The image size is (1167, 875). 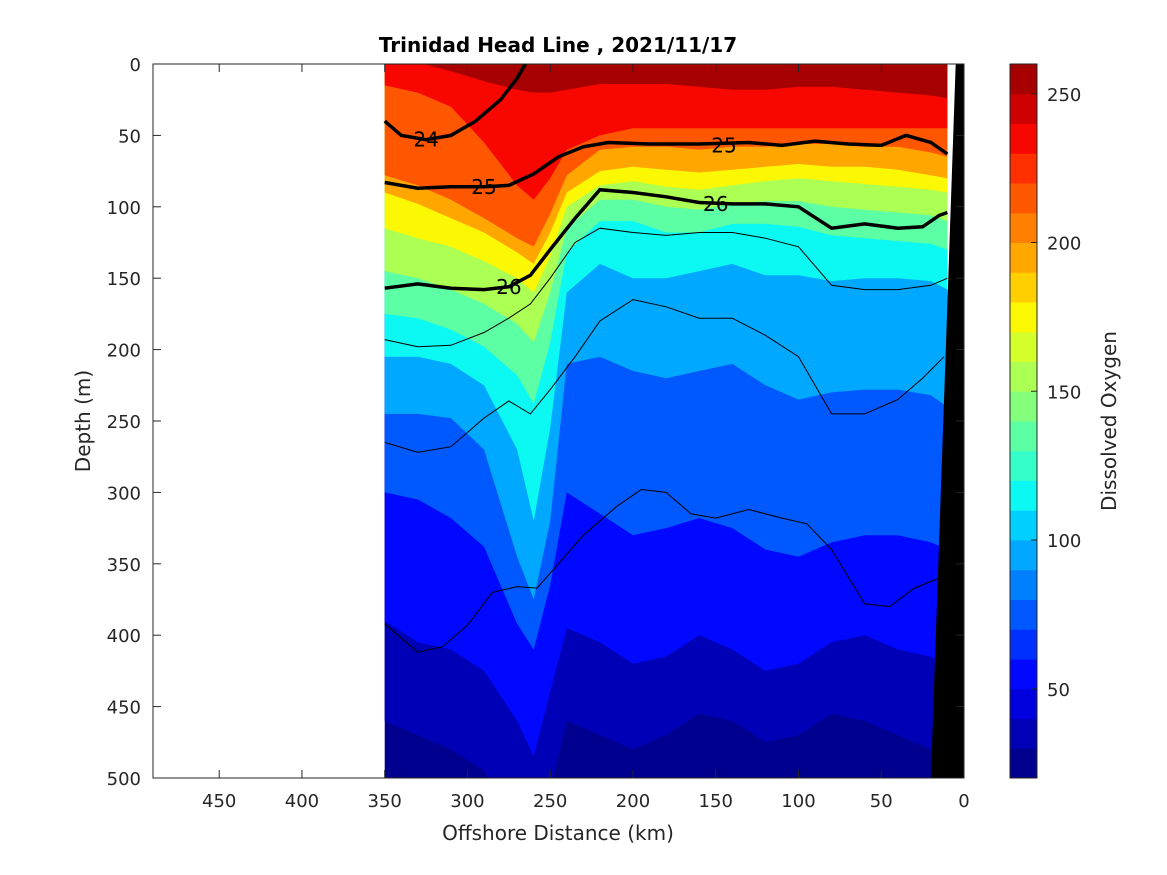 What do you see at coordinates (425, 140) in the screenshot?
I see `contour-label-24: 24` at bounding box center [425, 140].